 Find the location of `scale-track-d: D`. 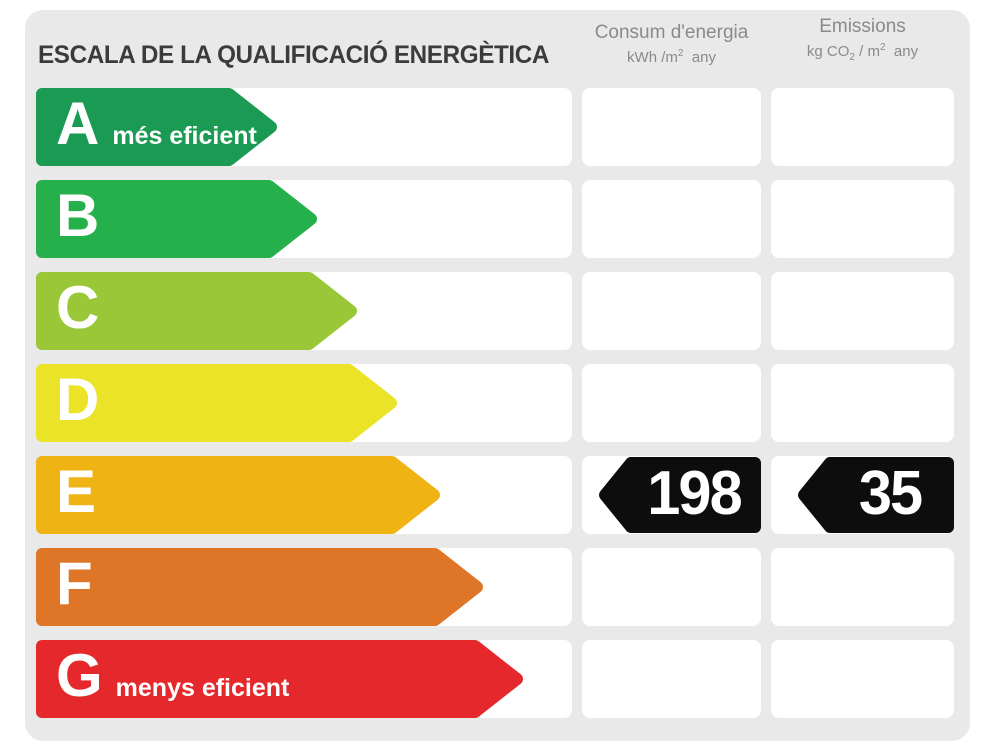

scale-track-d: D is located at coordinates (304, 403).